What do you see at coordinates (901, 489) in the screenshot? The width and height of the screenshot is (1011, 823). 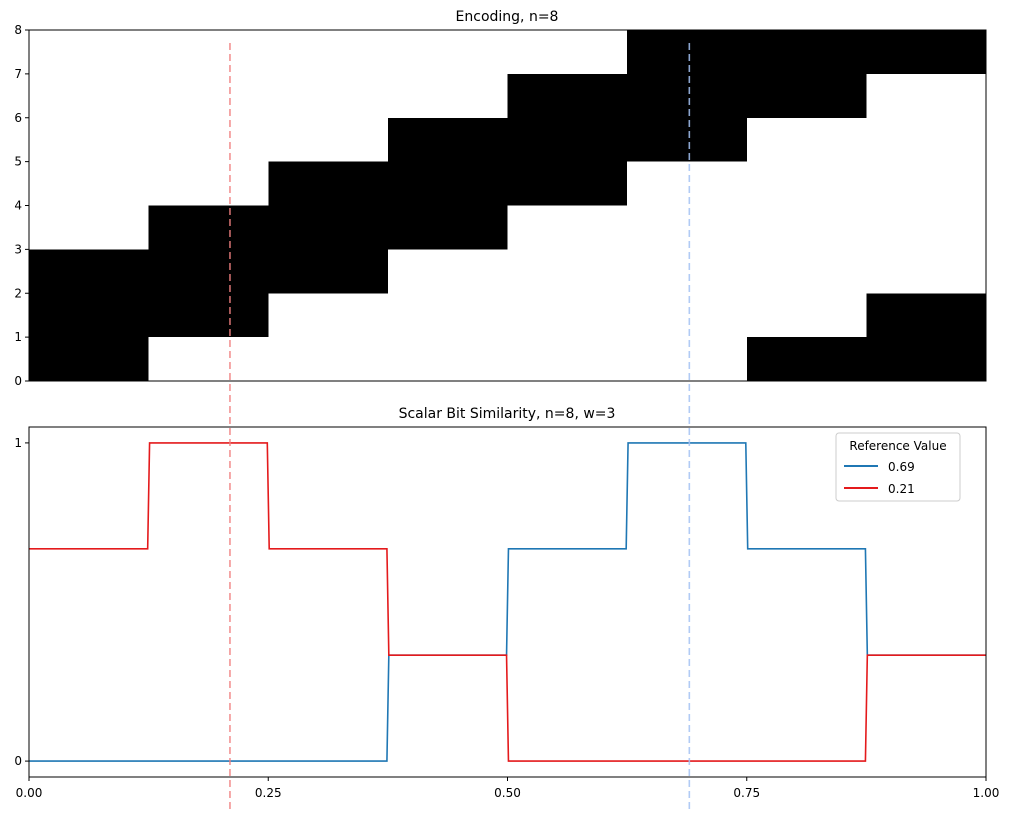 I see `legend-label-2: 0.21` at bounding box center [901, 489].